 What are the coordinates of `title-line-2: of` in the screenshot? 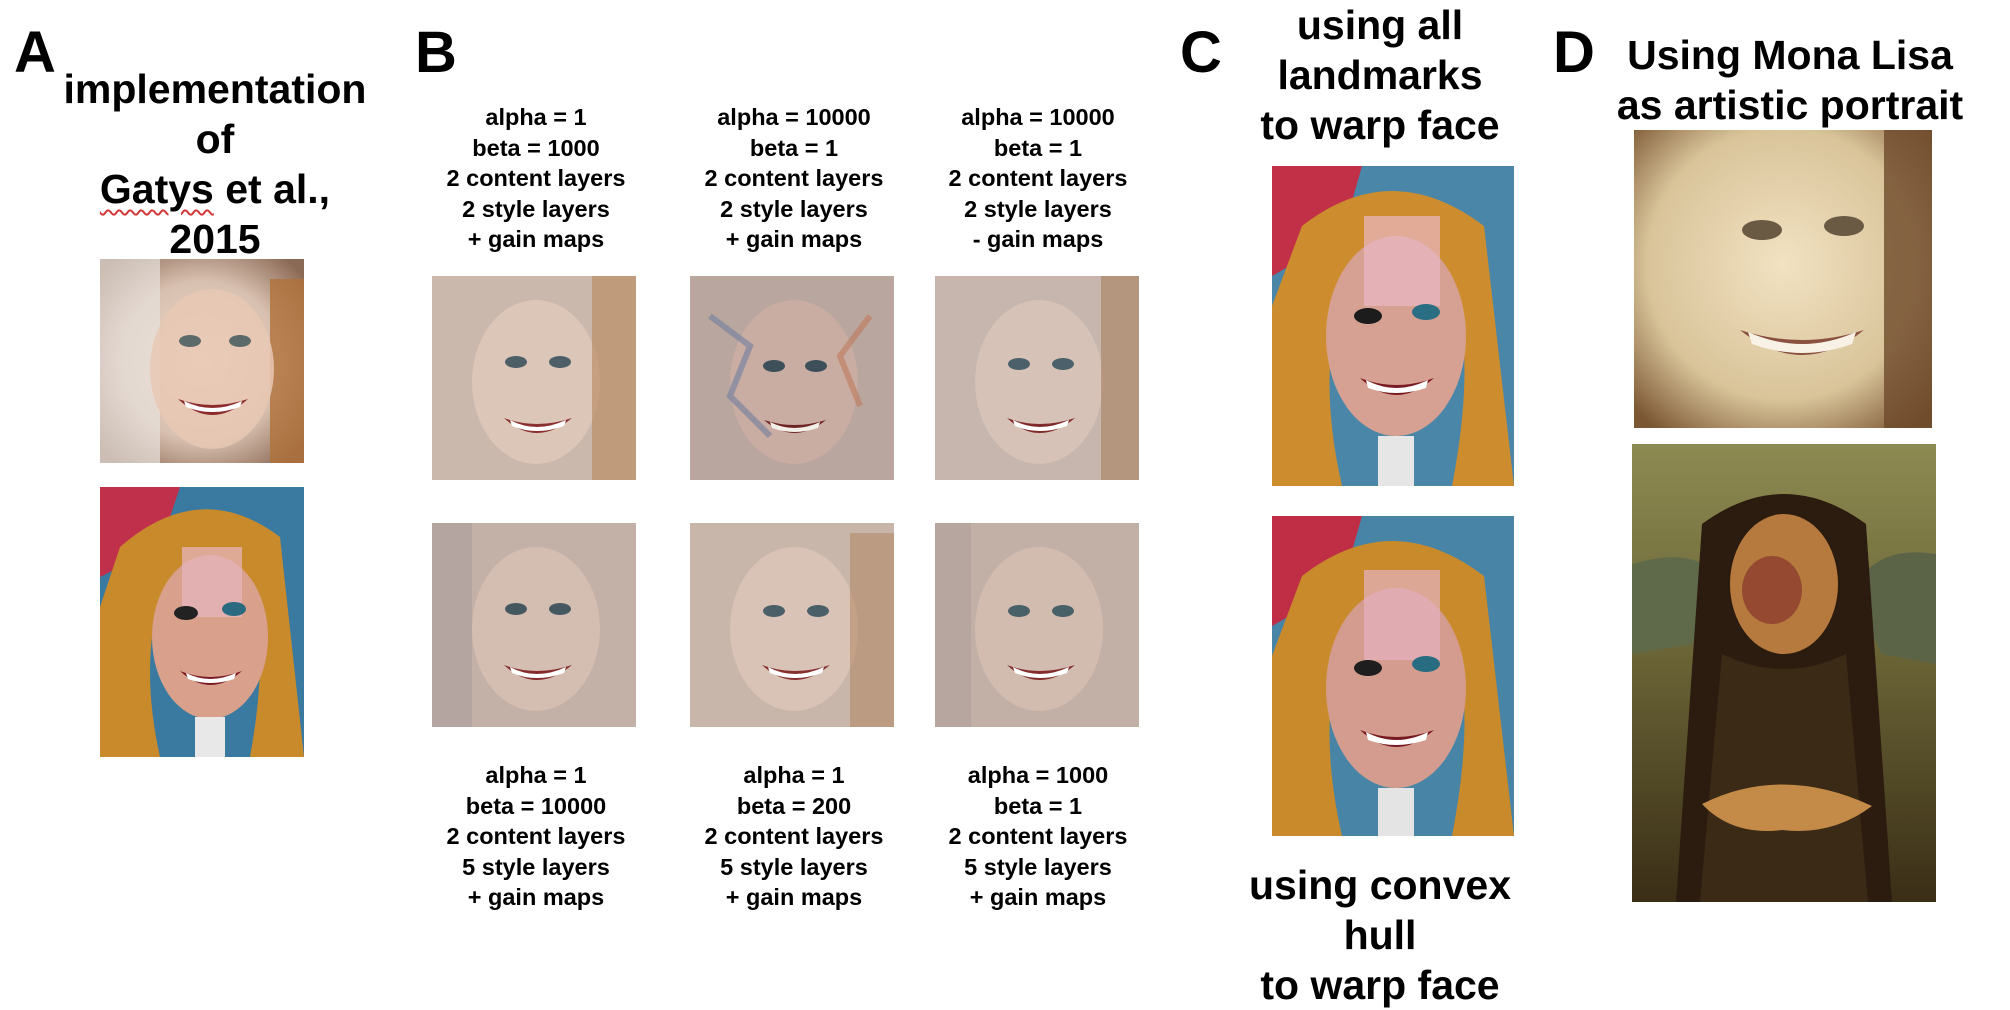 It's located at (215, 139).